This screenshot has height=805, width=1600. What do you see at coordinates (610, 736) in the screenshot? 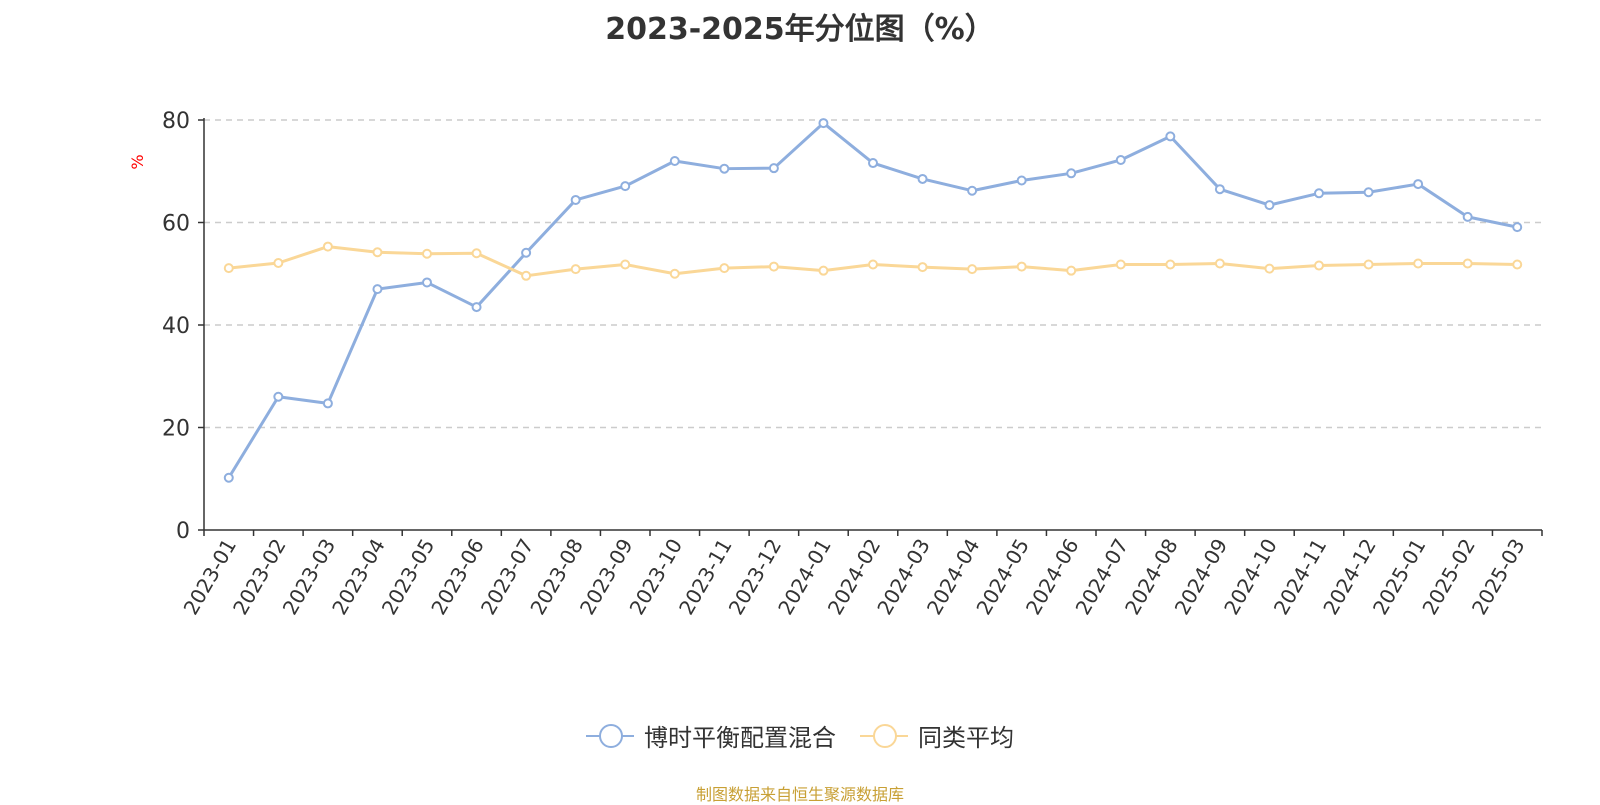
I see `legend-series-1-swatch` at bounding box center [610, 736].